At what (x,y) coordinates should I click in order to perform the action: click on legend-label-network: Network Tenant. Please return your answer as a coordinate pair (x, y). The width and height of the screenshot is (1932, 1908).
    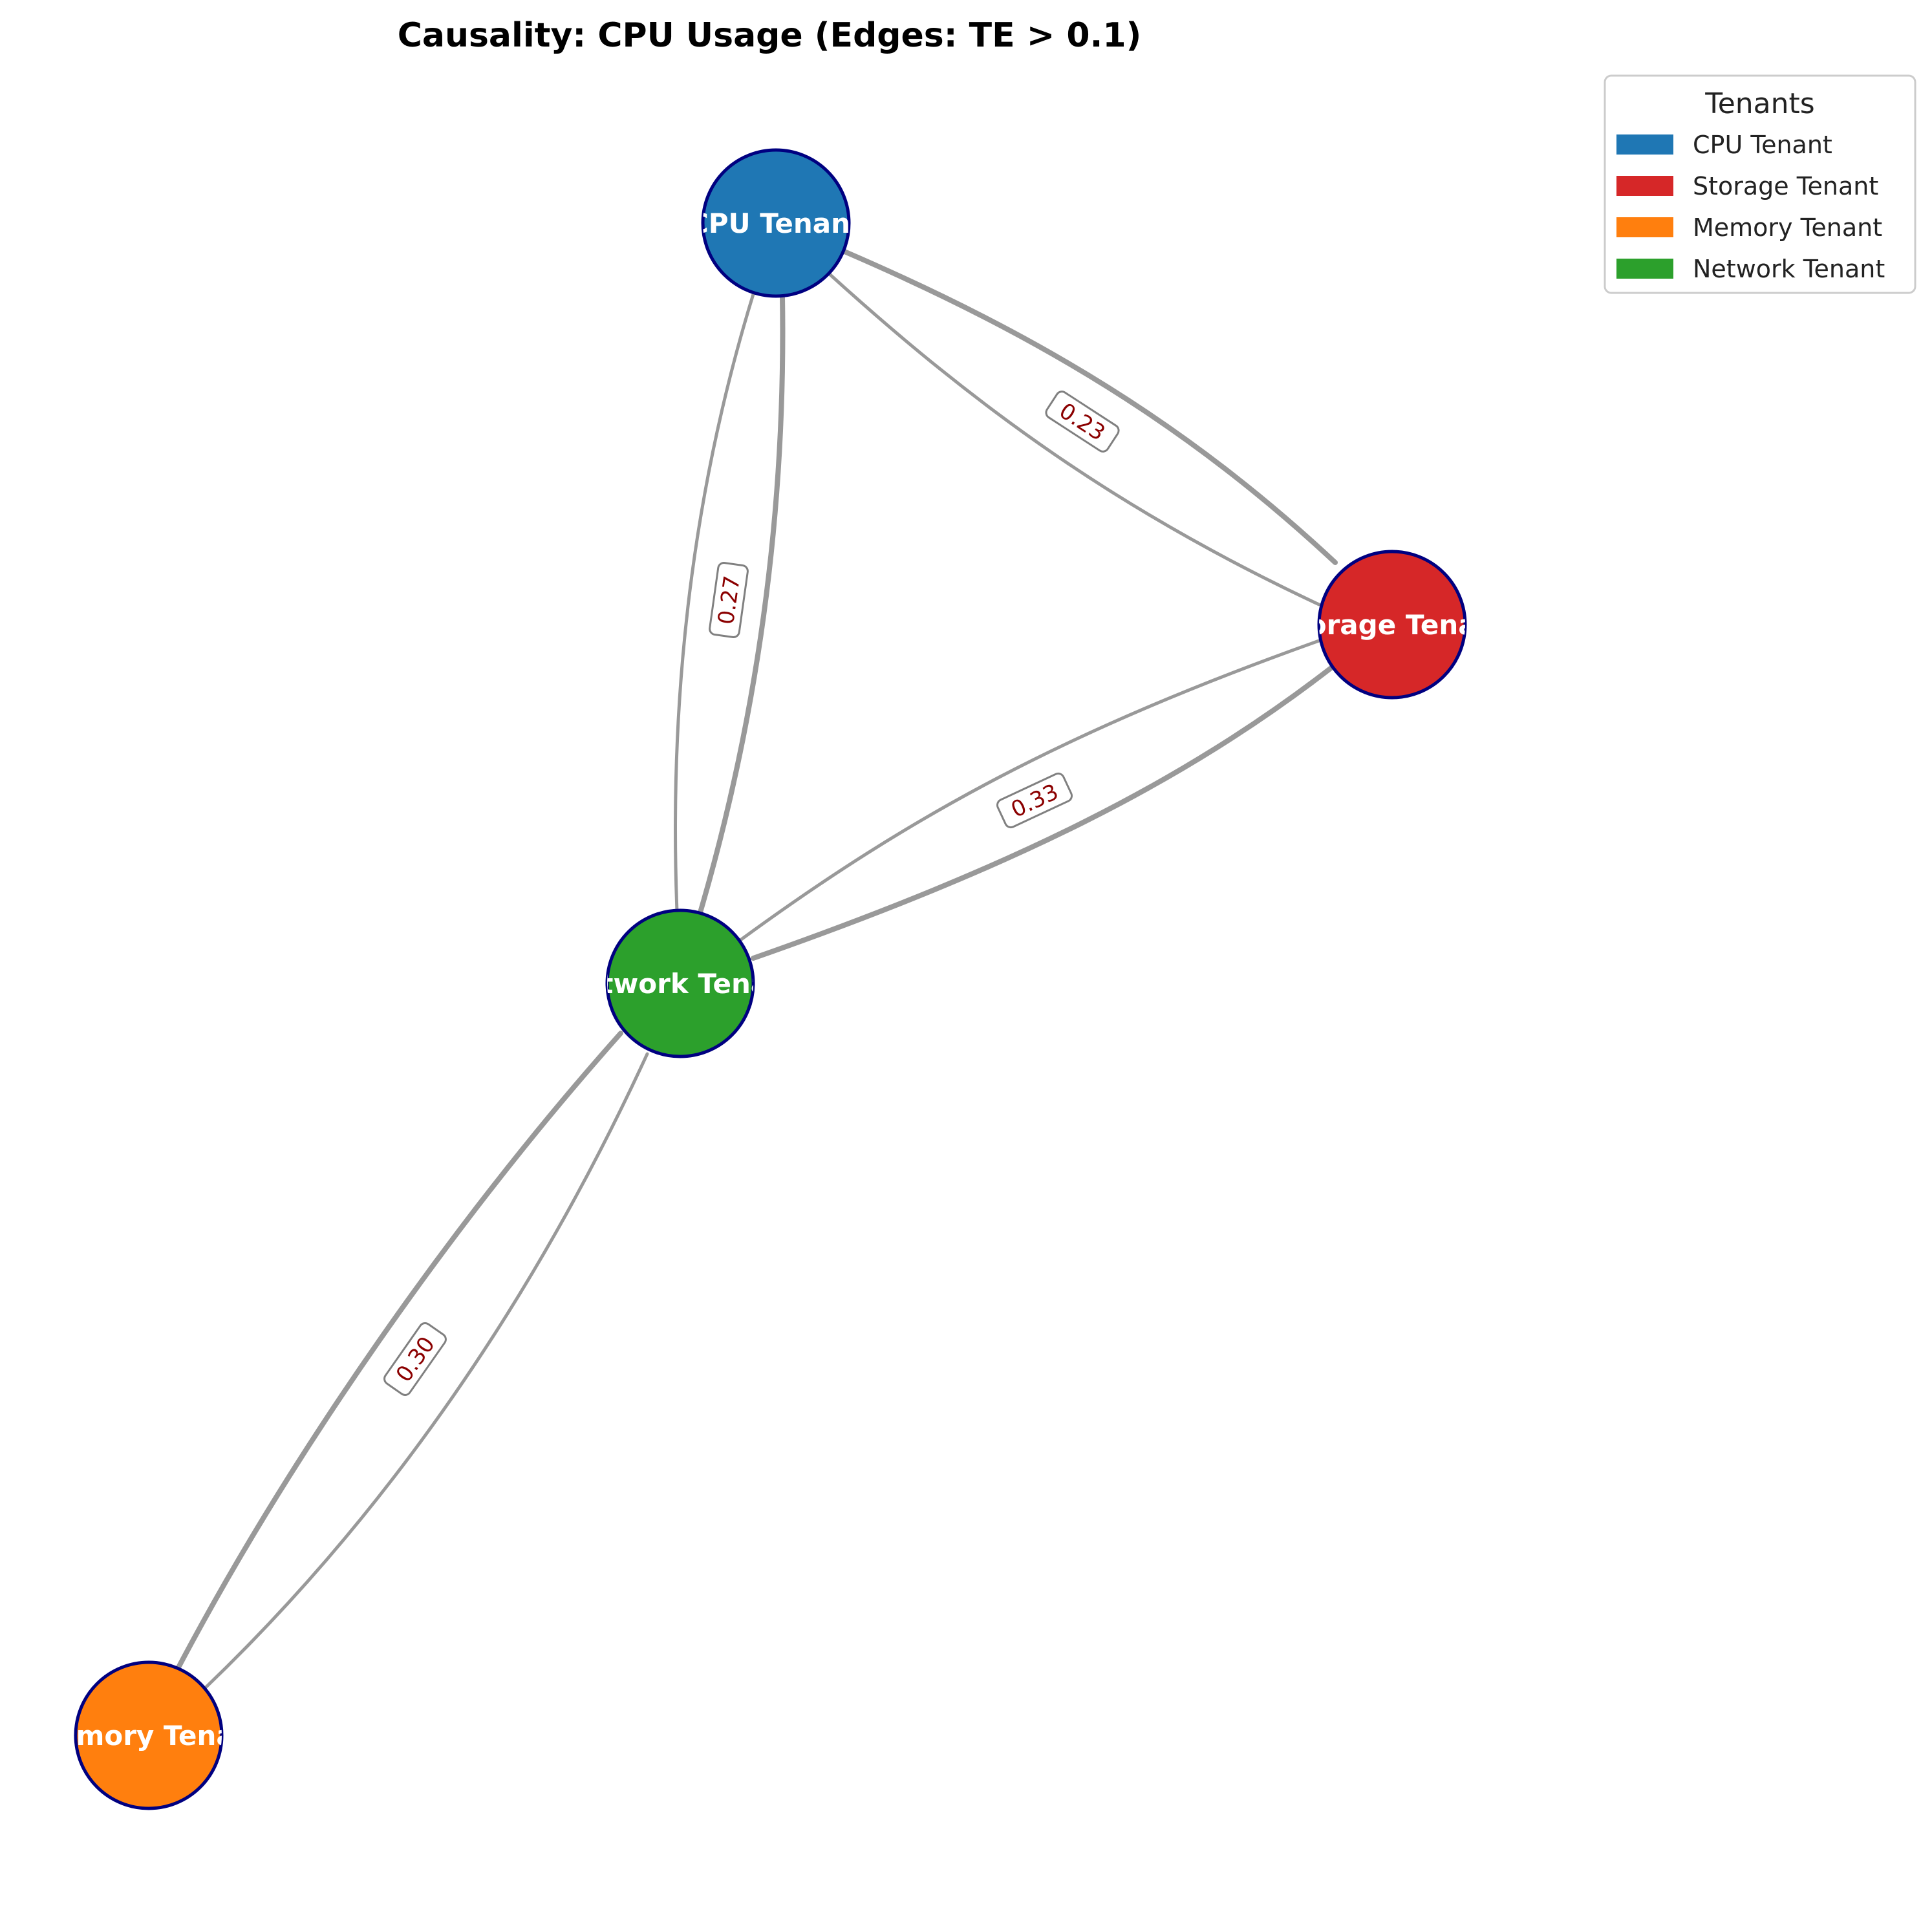
    Looking at the image, I should click on (1789, 269).